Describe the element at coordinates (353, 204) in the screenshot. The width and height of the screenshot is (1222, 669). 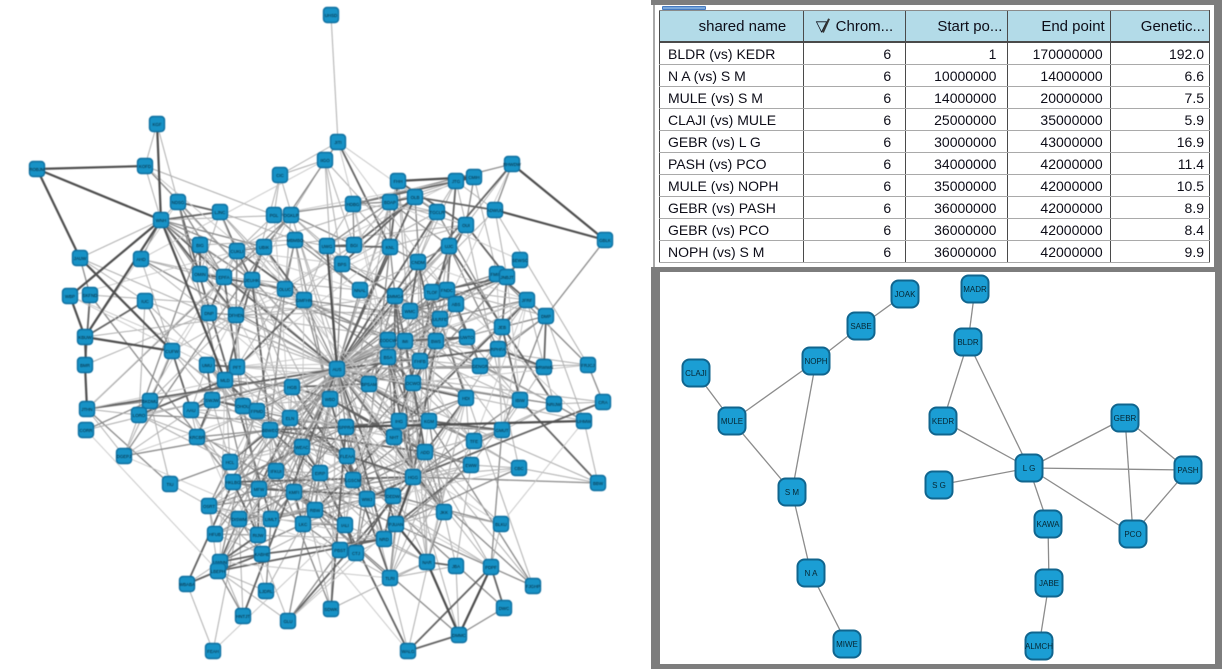
I see `svg-text: HDBG` at that location.